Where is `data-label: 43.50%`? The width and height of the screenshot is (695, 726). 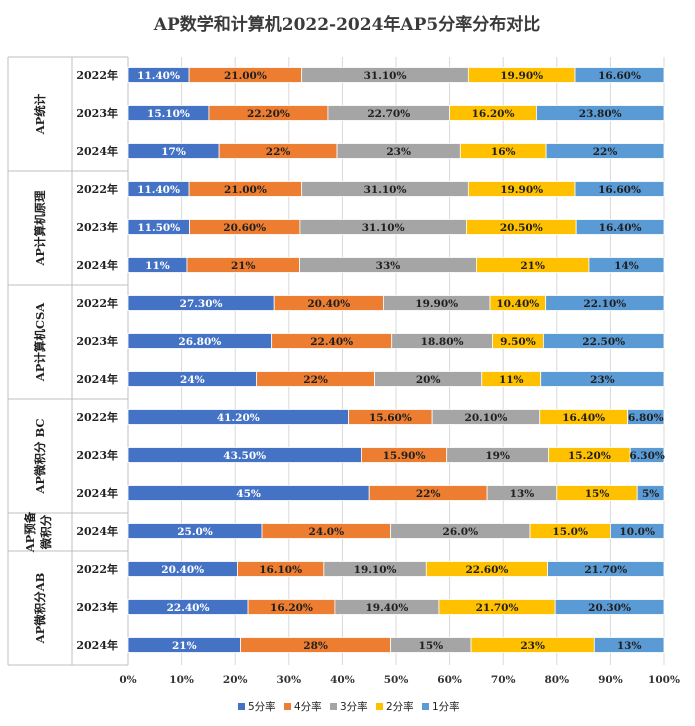 data-label: 43.50% is located at coordinates (244, 456).